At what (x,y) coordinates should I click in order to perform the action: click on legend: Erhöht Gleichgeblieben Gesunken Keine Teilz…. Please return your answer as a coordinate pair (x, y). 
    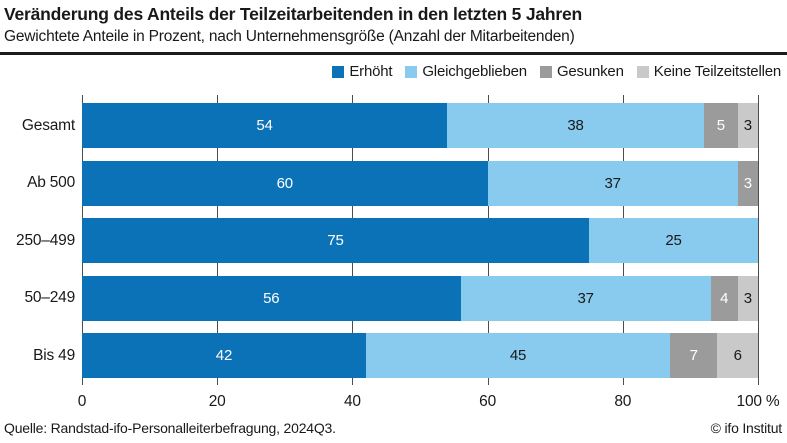
    Looking at the image, I should click on (556, 71).